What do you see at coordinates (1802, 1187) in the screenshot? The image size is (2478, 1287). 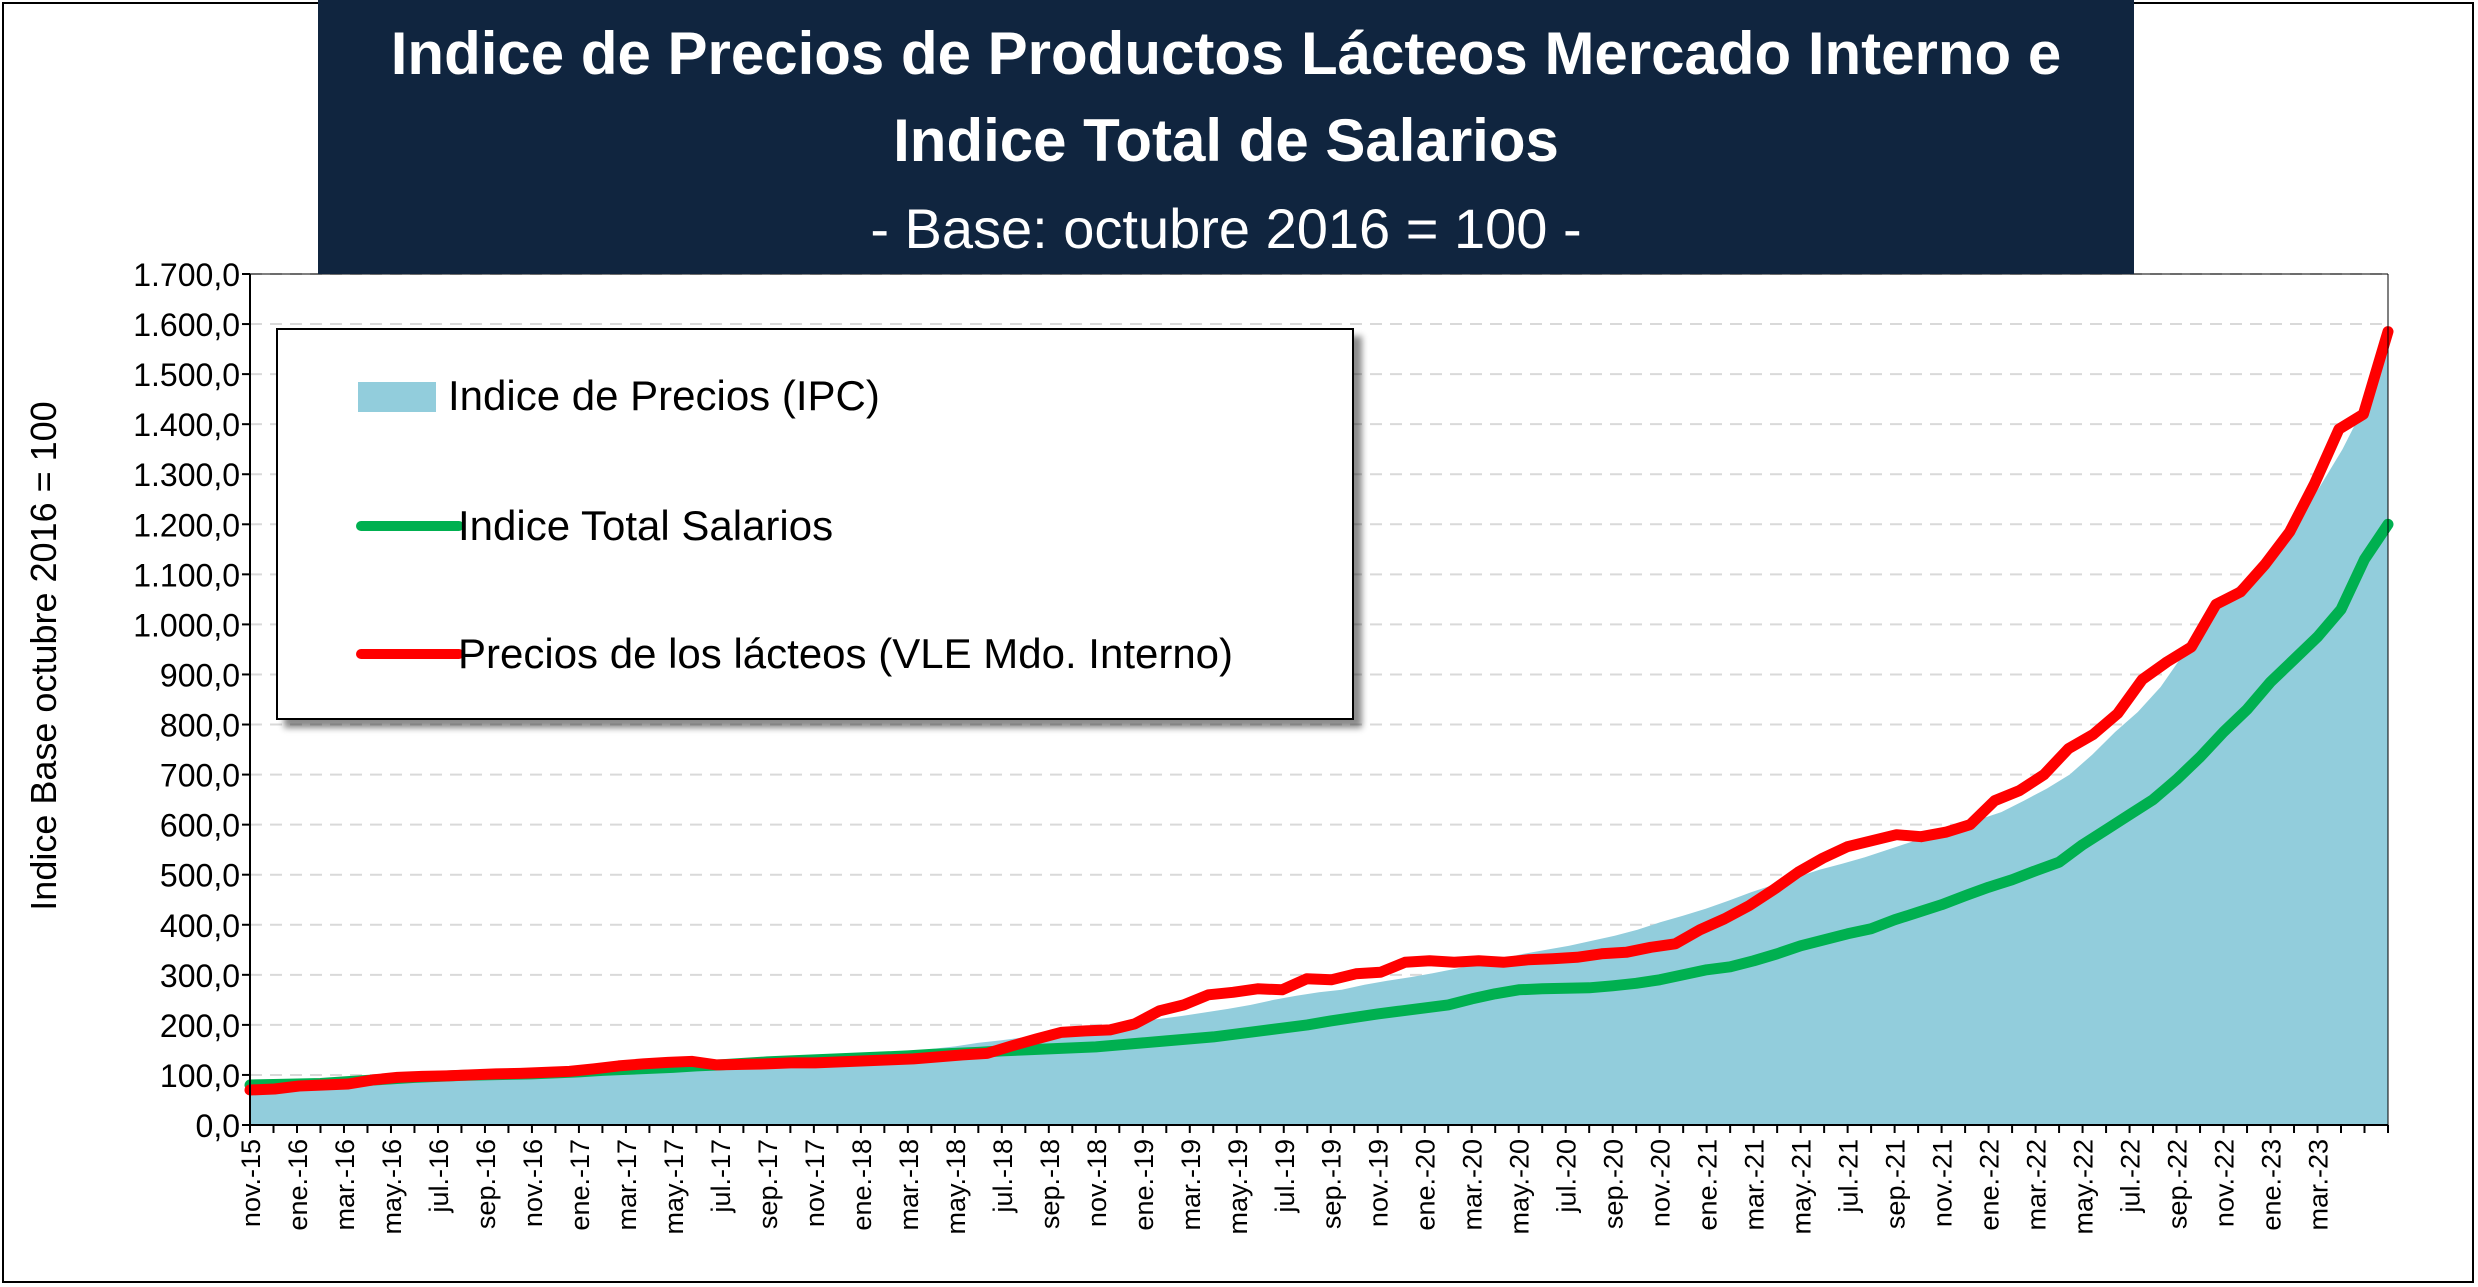 I see `x-tick-label: may.-21` at bounding box center [1802, 1187].